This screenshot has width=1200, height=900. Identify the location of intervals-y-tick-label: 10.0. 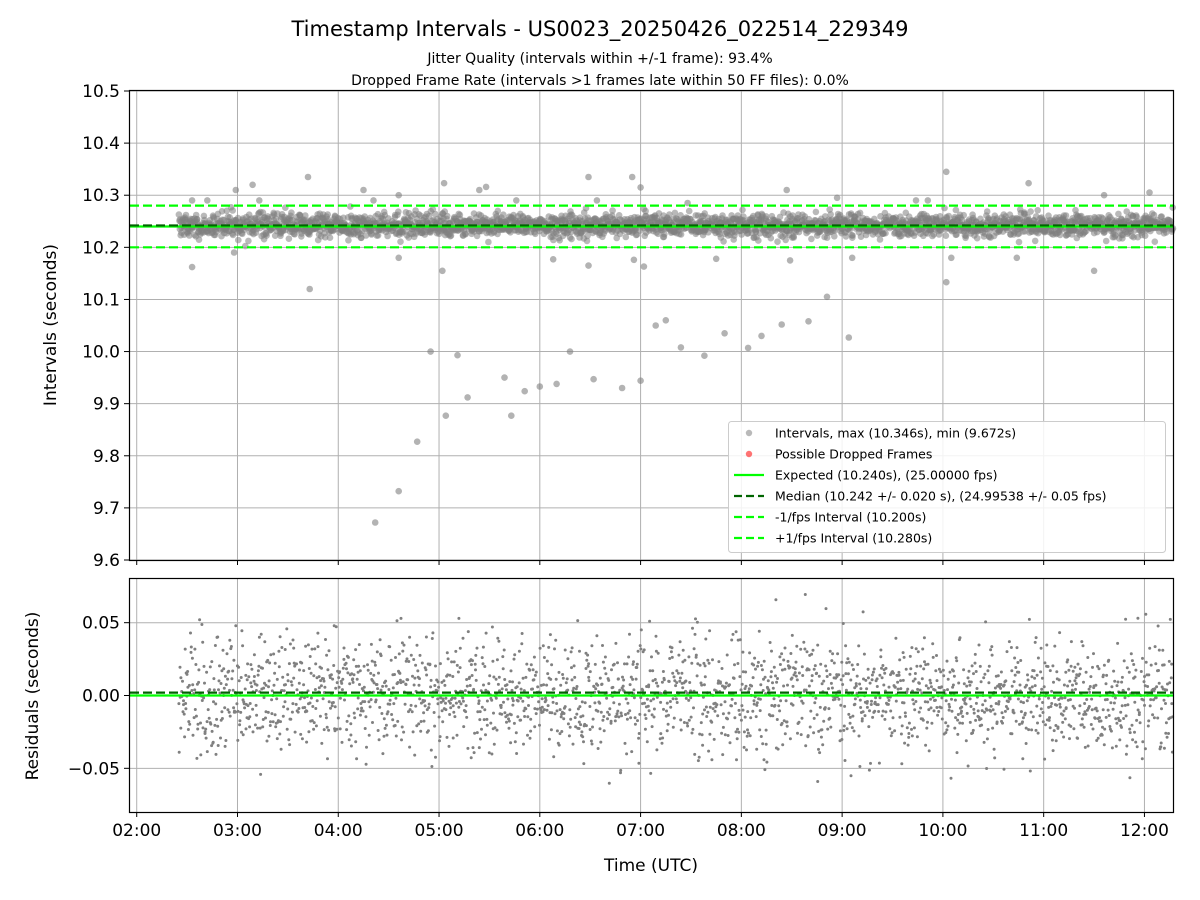
(101, 353).